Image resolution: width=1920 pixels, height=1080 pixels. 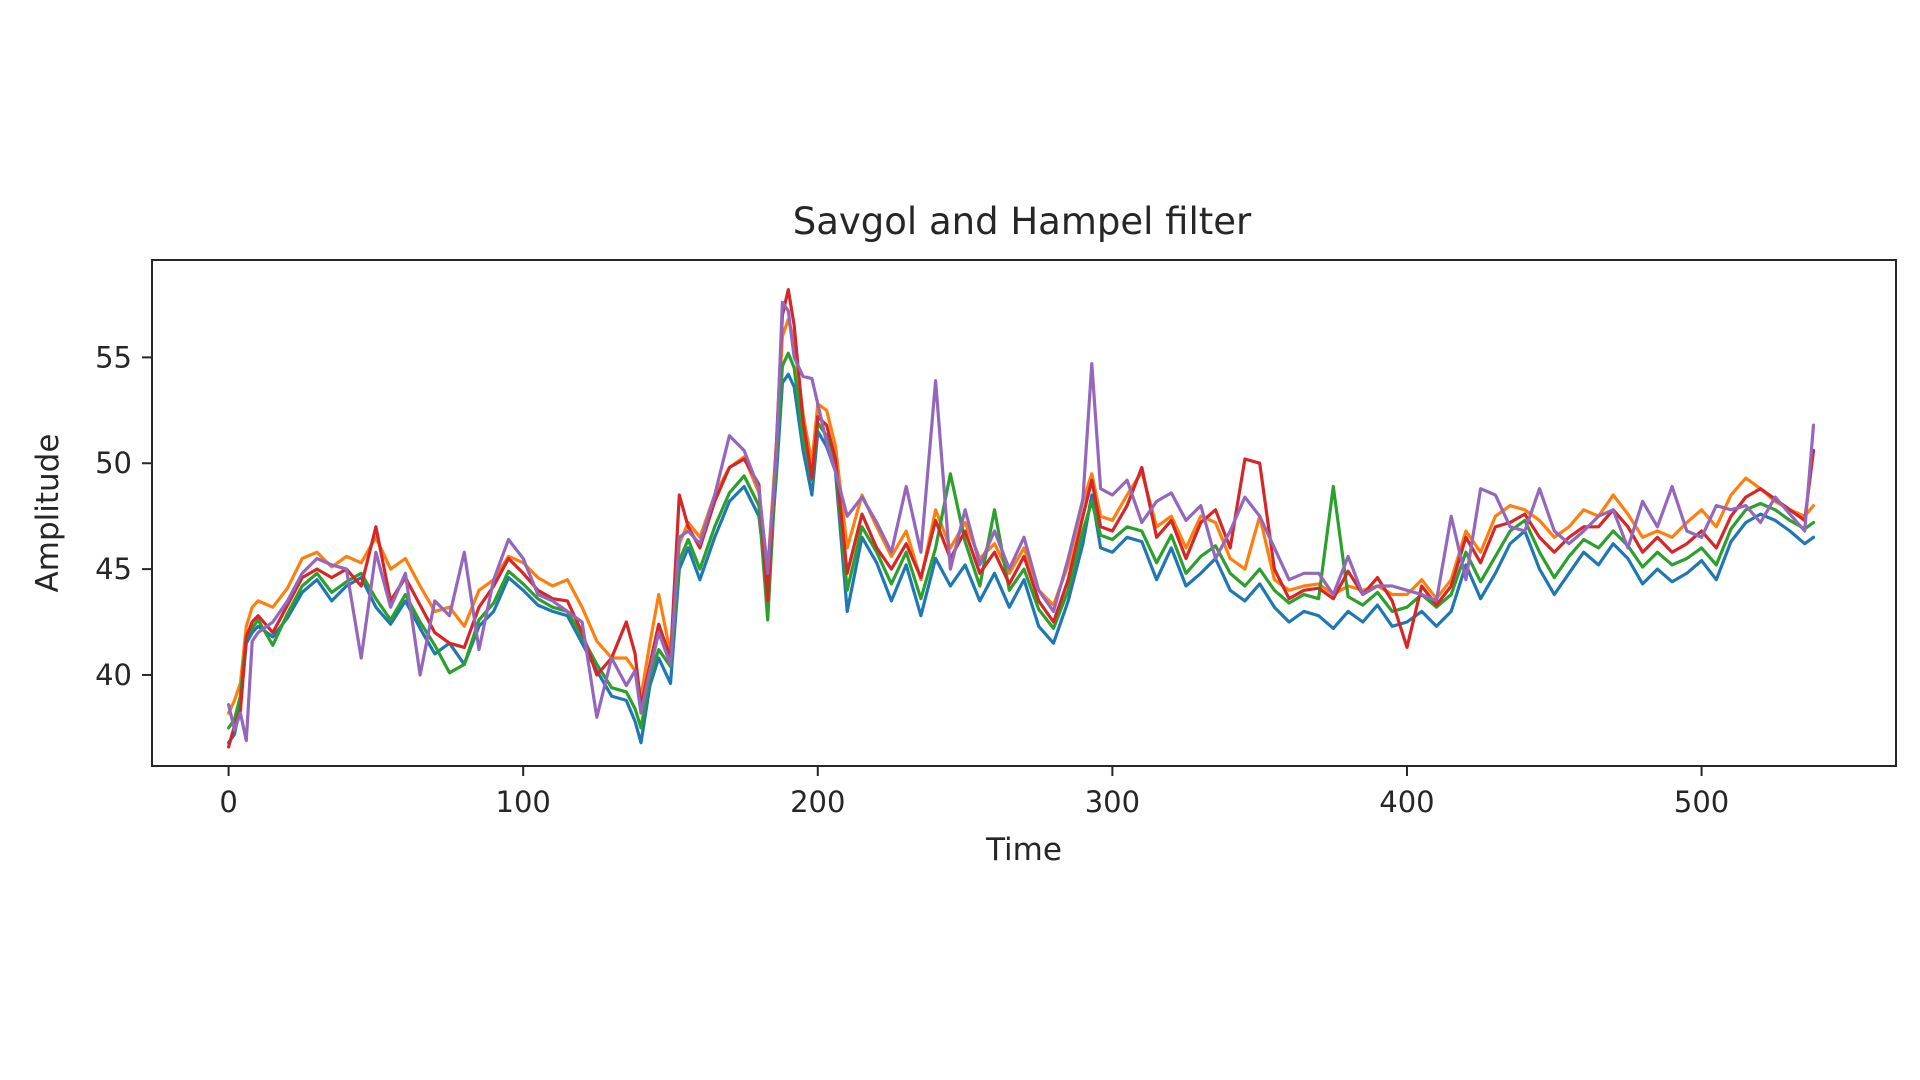 I want to click on x-tick-label: 500, so click(x=1701, y=802).